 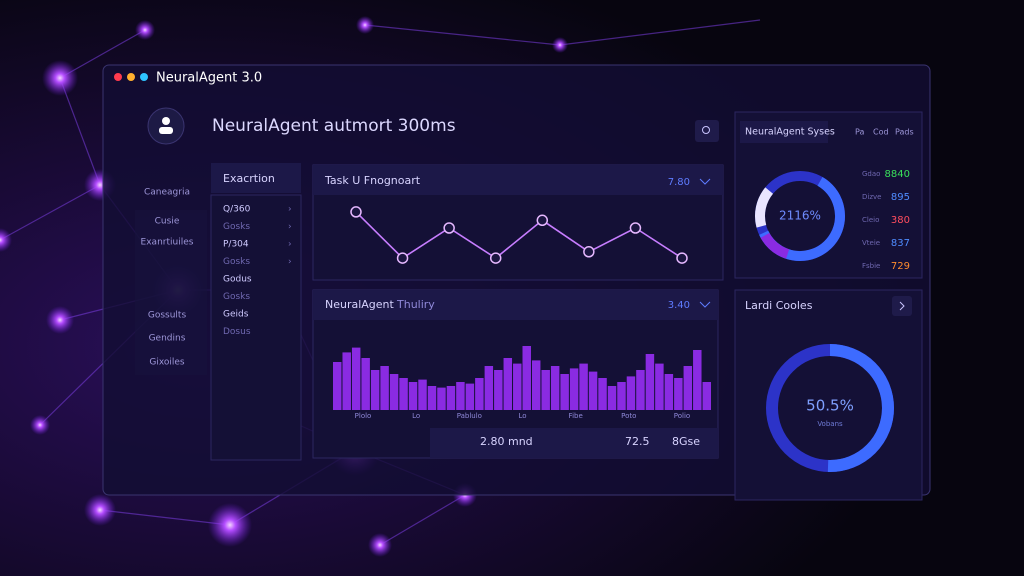 I want to click on usage-arc, so click(x=830, y=408).